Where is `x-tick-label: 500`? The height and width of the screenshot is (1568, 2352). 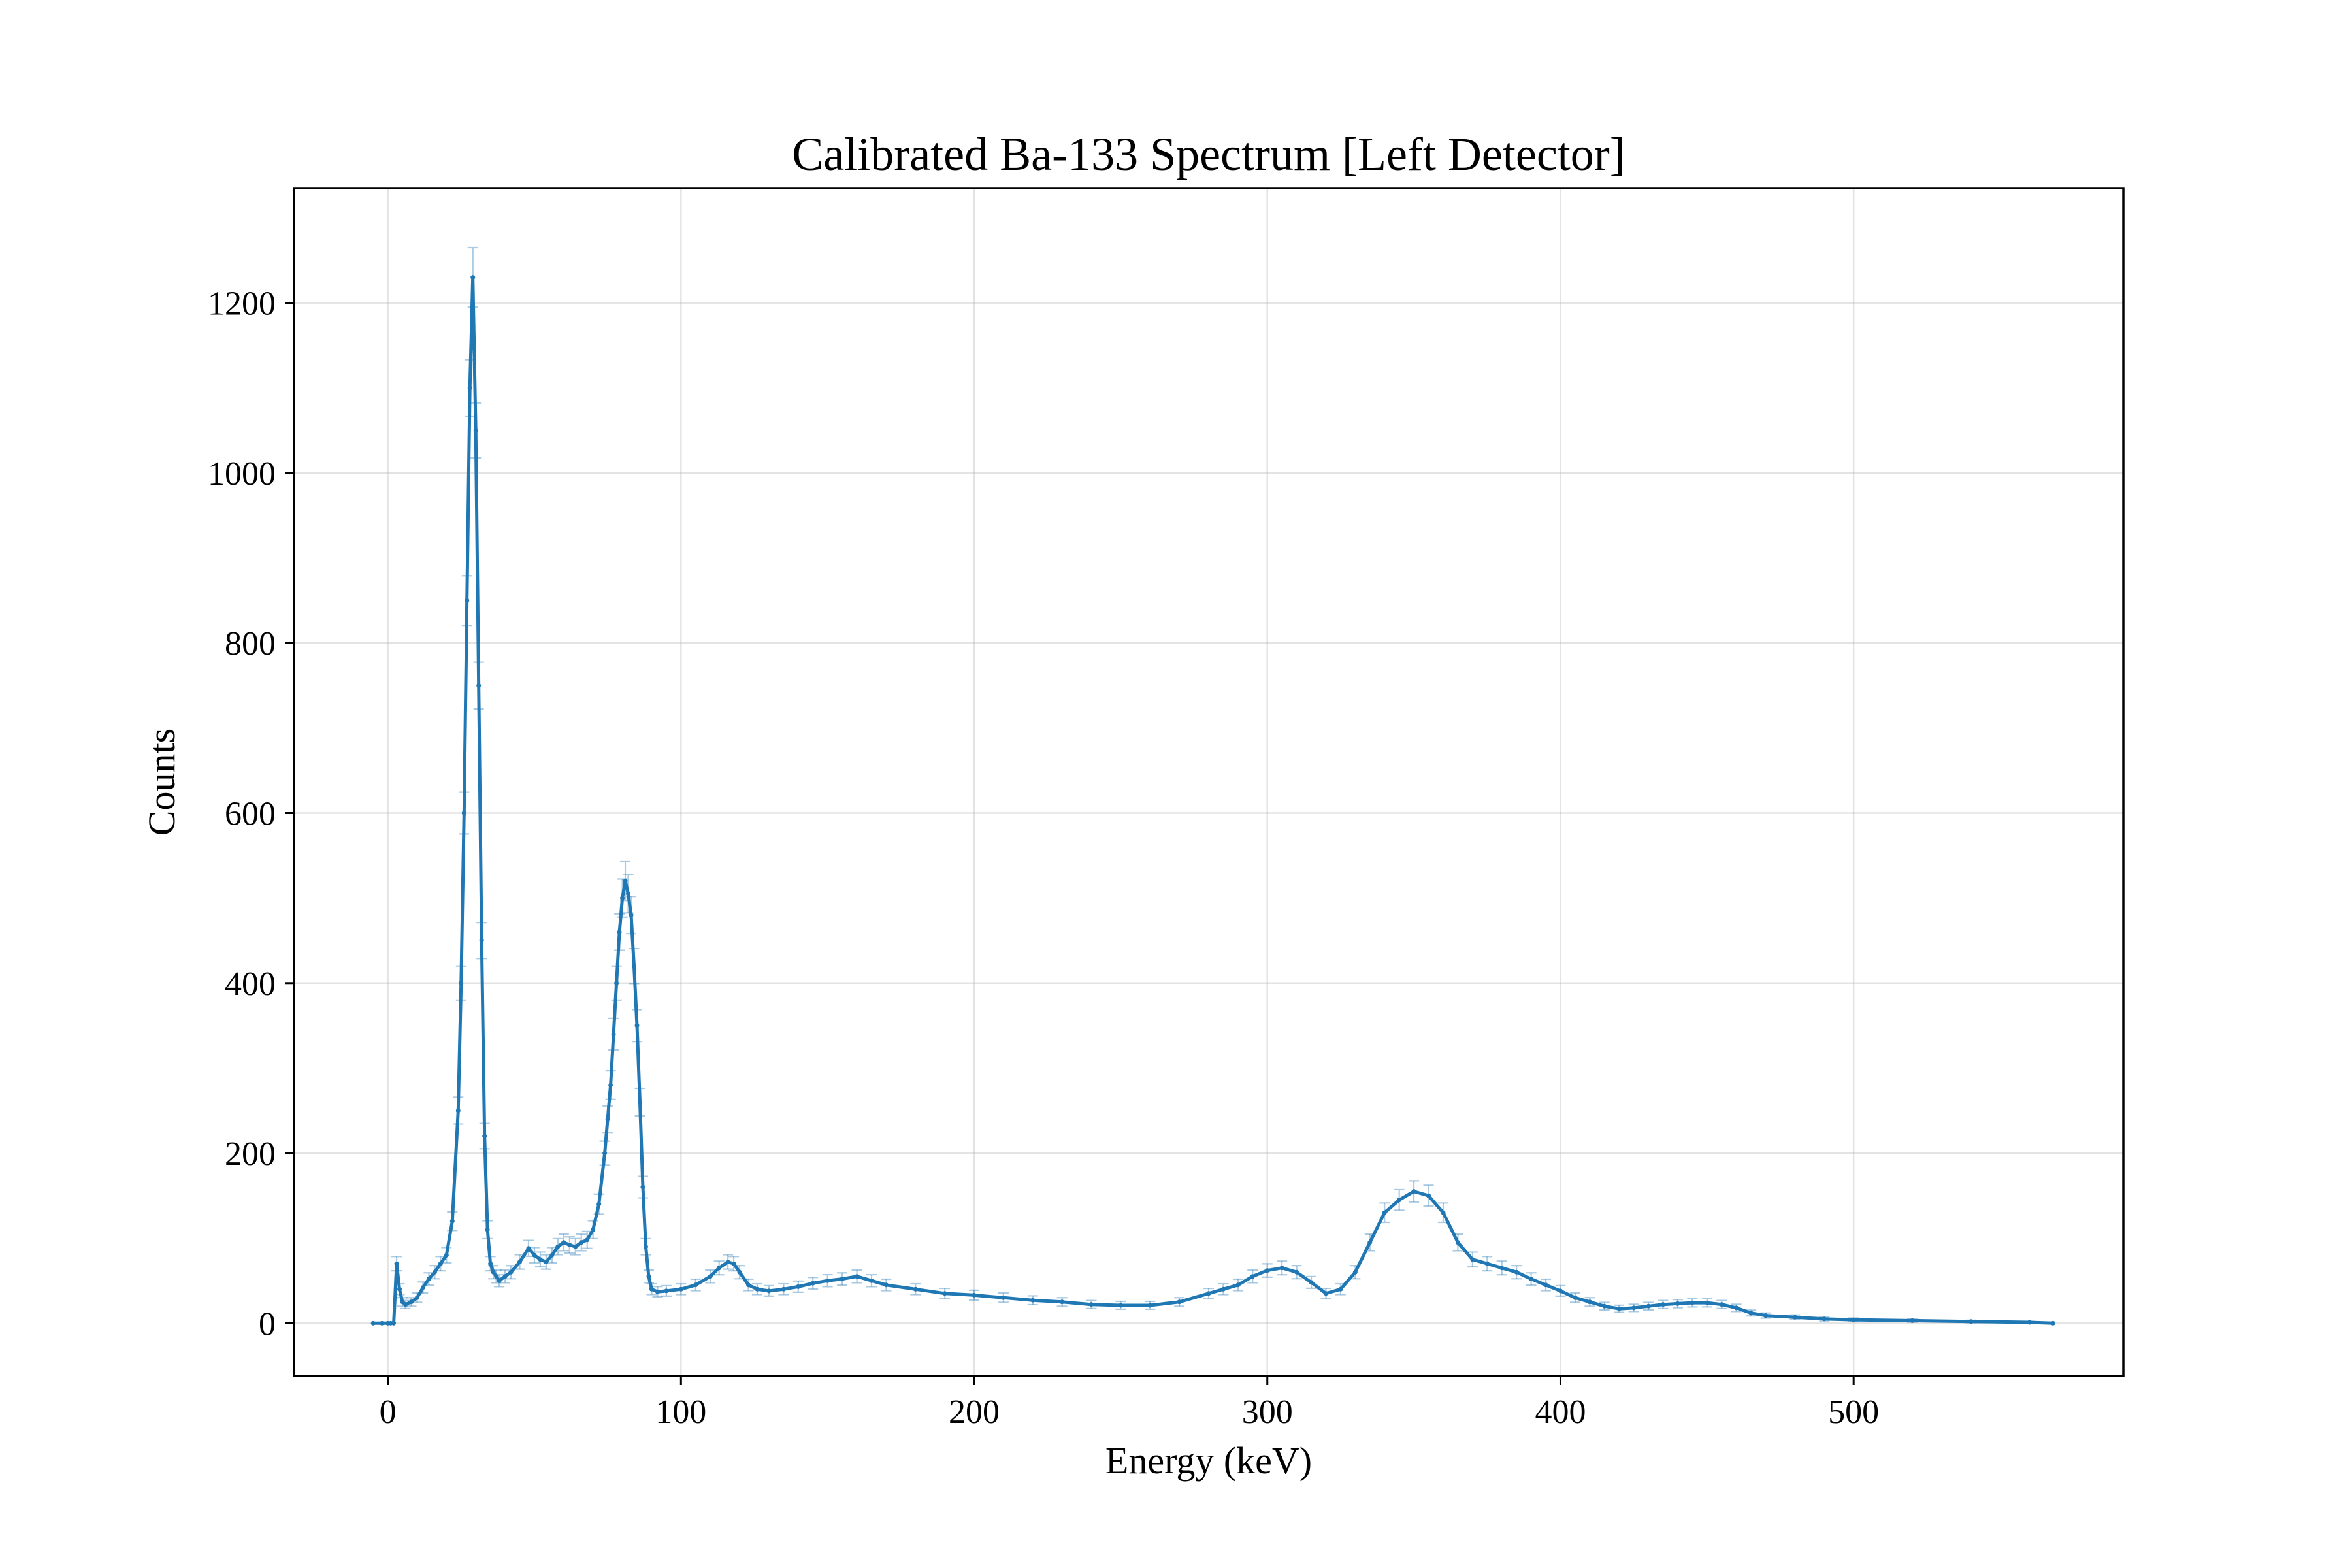 x-tick-label: 500 is located at coordinates (1853, 1412).